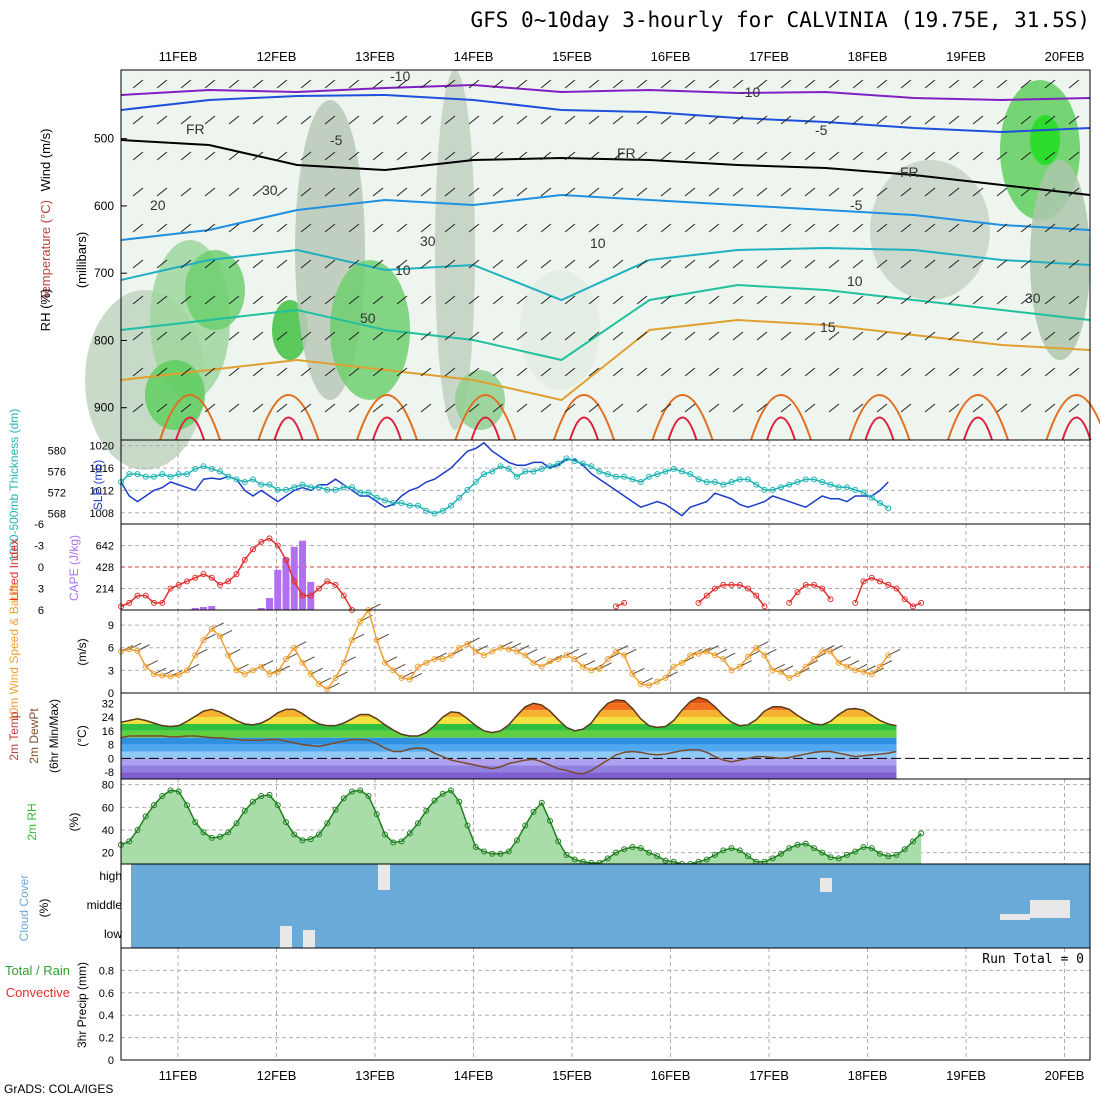 The width and height of the screenshot is (1100, 1100). I want to click on wind-tick-label: 9, so click(111, 626).